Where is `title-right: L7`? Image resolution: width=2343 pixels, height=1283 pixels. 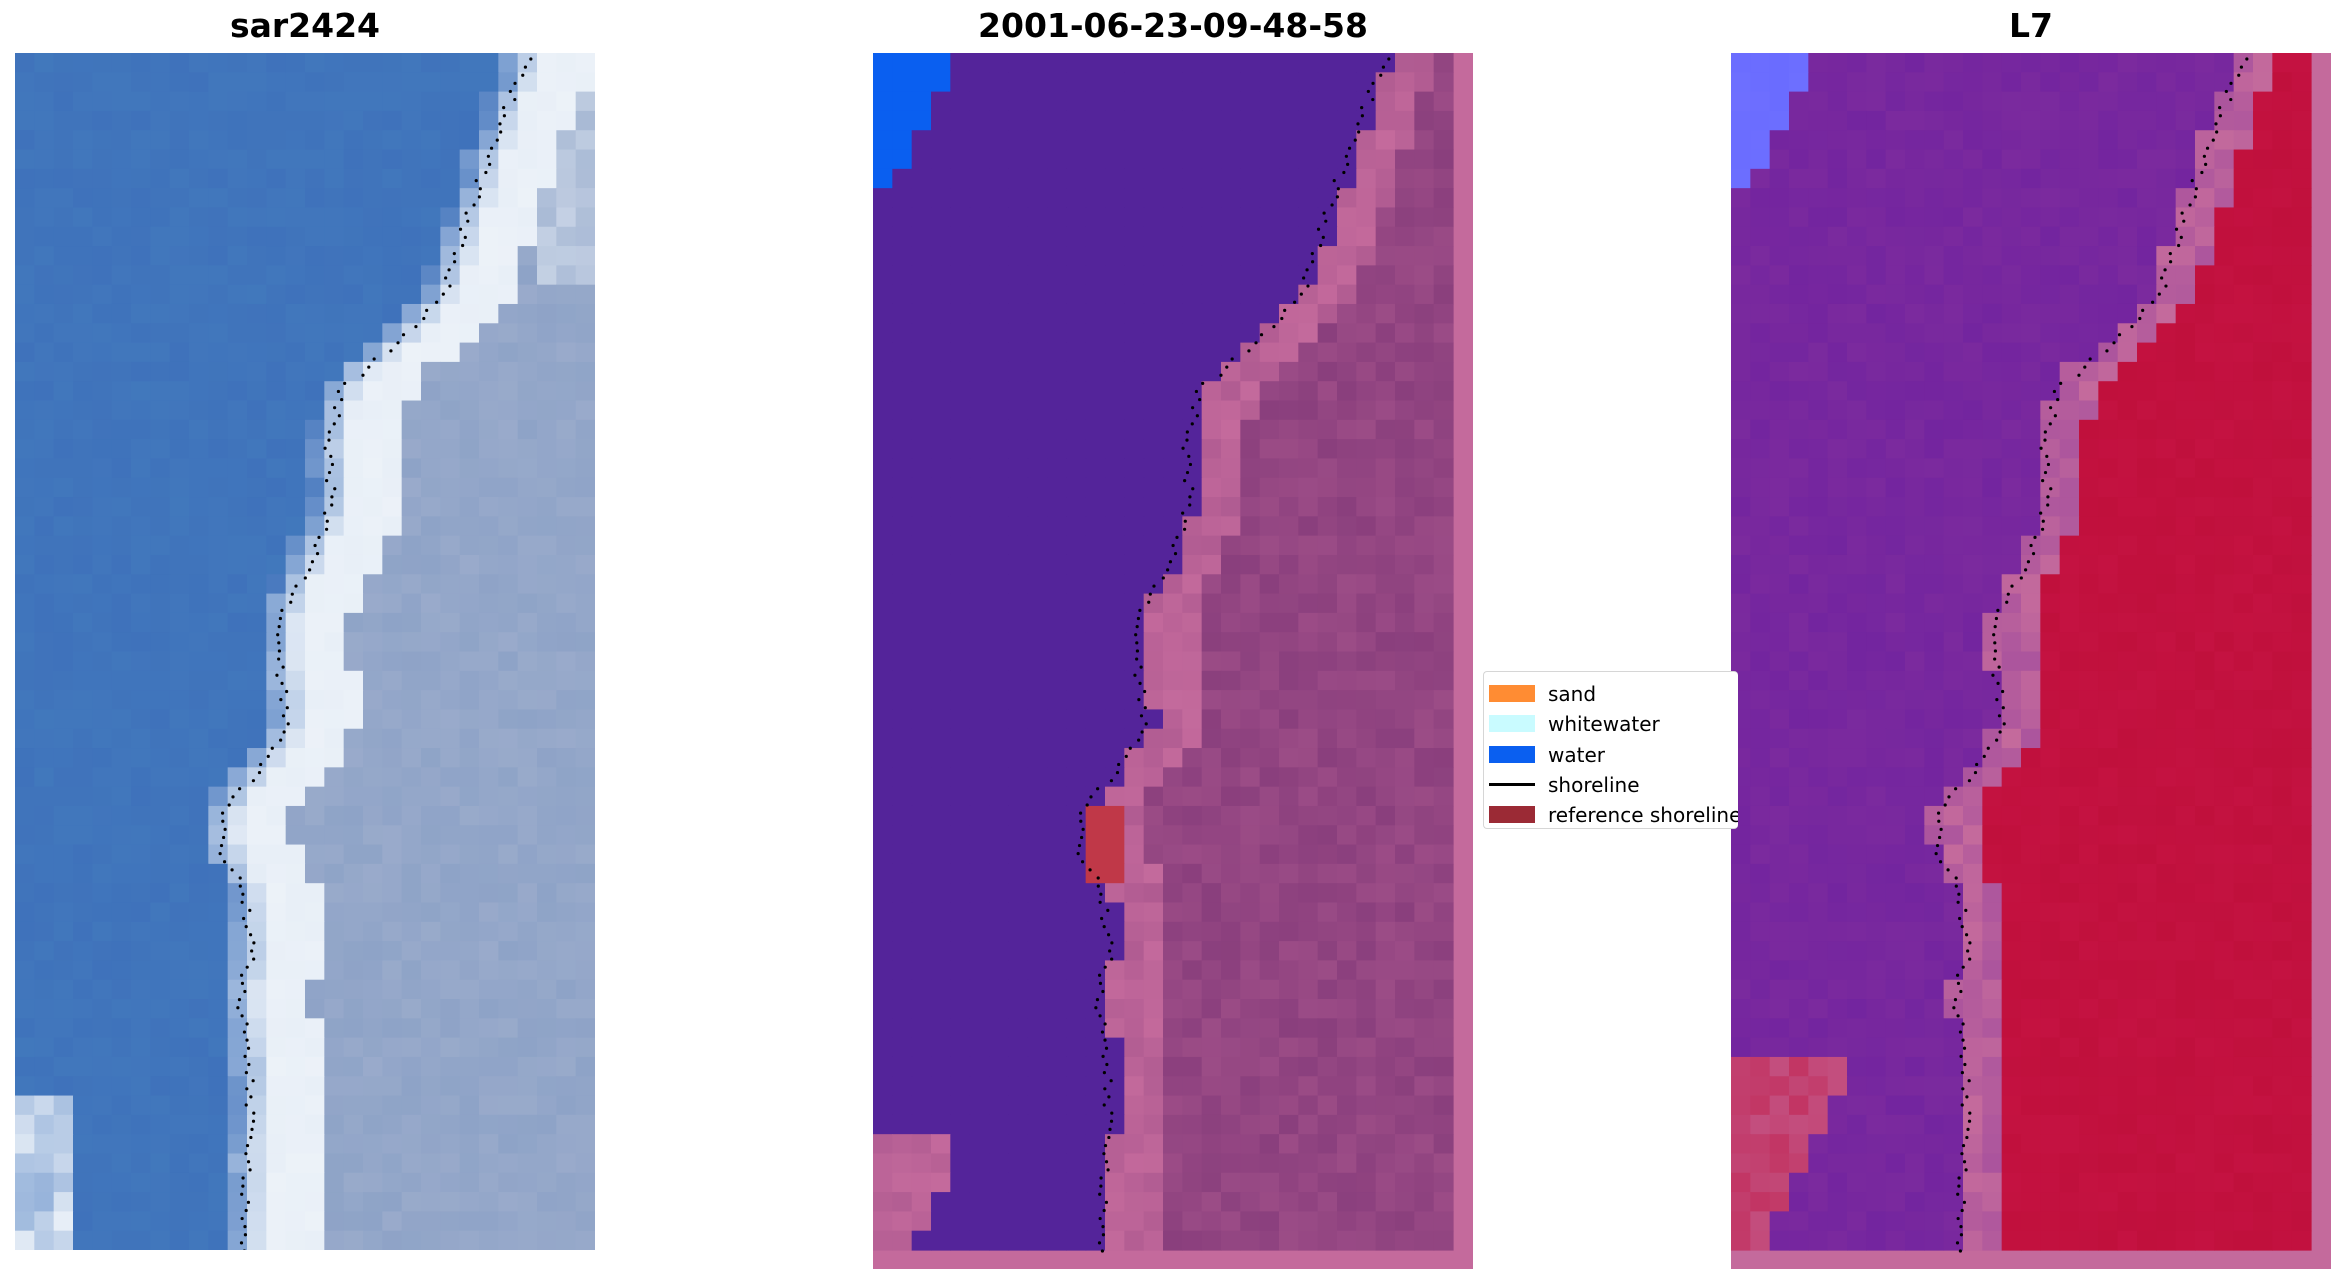 title-right: L7 is located at coordinates (2031, 25).